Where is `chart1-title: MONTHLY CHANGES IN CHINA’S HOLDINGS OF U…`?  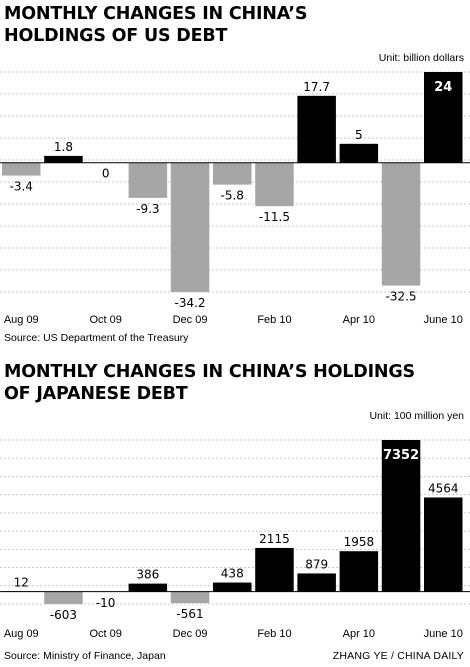 chart1-title: MONTHLY CHANGES IN CHINA’S HOLDINGS OF U… is located at coordinates (155, 25).